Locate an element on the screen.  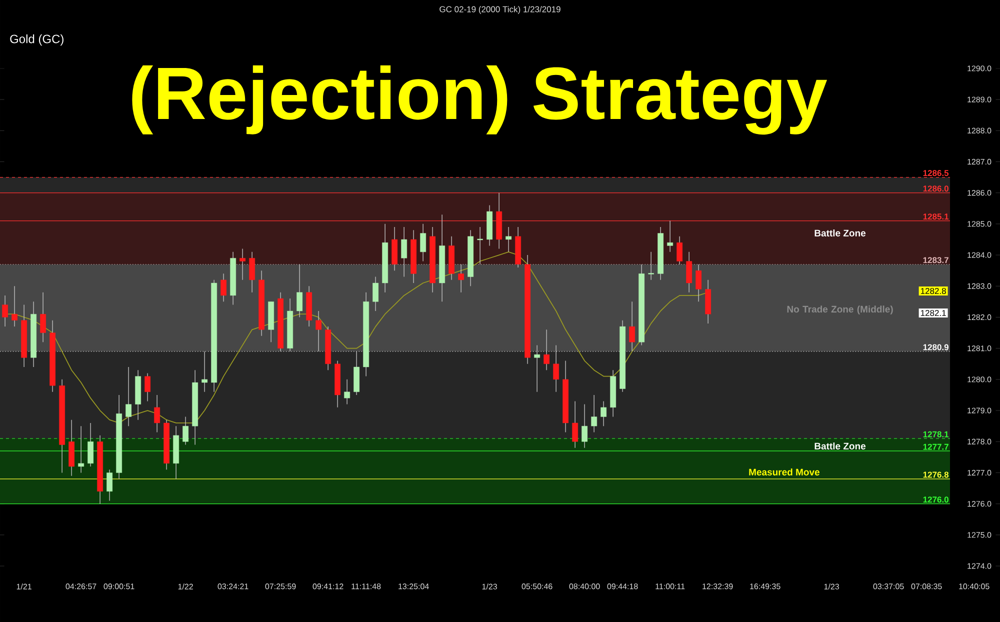
y-tick-label: 1278.0 is located at coordinates (980, 441).